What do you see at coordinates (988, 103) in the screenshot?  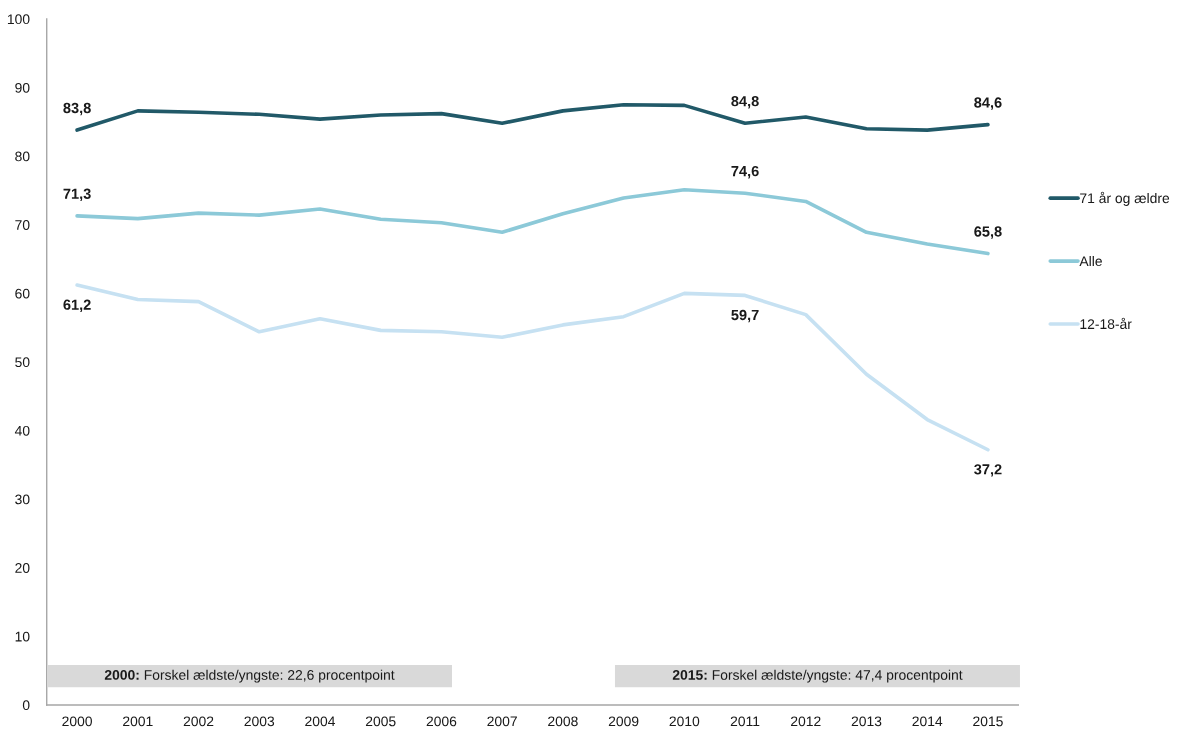 I see `data-label: 84,6` at bounding box center [988, 103].